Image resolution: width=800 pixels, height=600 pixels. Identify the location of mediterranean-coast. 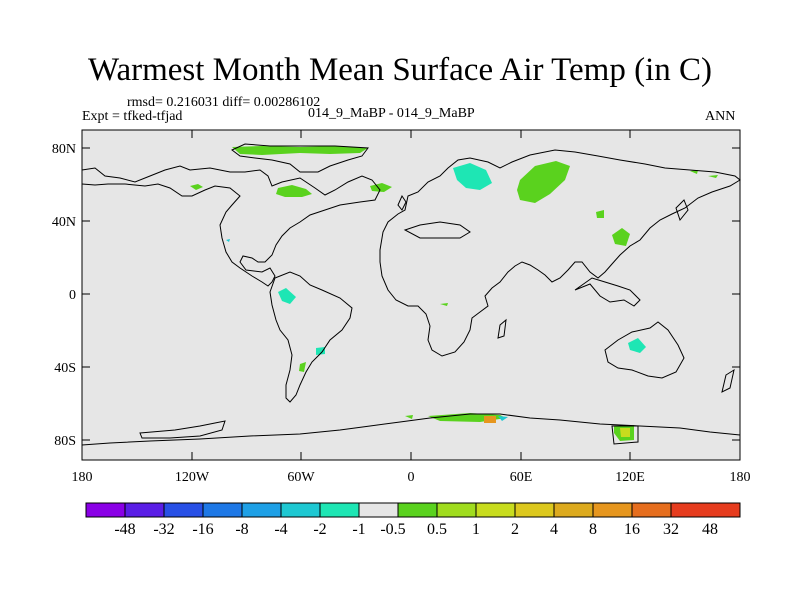
(437, 230).